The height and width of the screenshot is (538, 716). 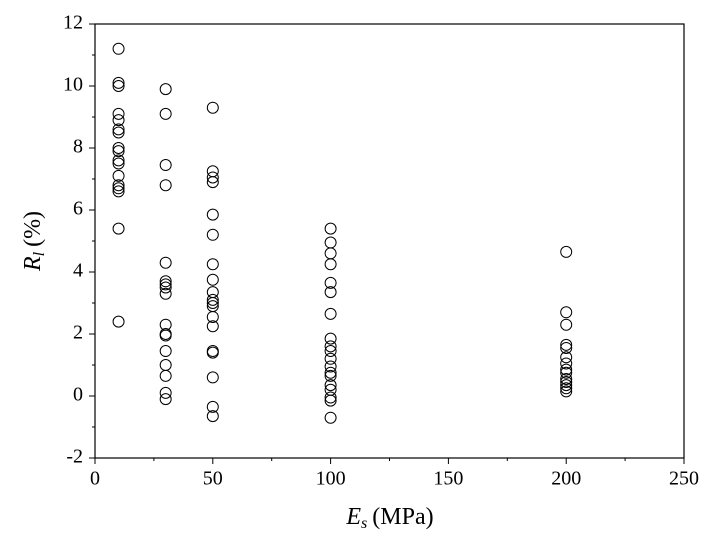 What do you see at coordinates (74, 457) in the screenshot?
I see `y-tick-label: -2` at bounding box center [74, 457].